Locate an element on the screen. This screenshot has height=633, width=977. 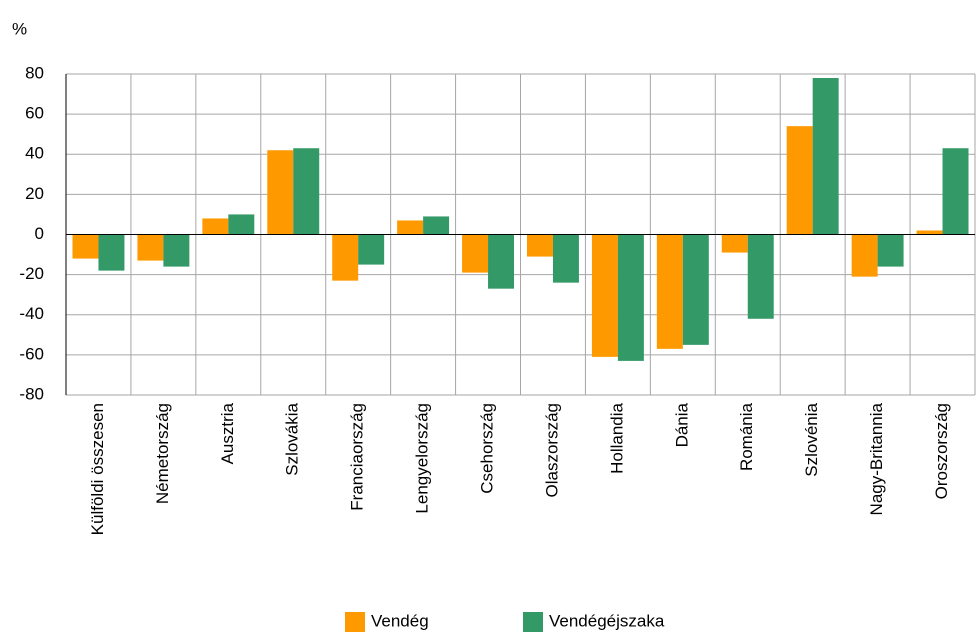
x-tick-label: Csehország is located at coordinates (487, 448).